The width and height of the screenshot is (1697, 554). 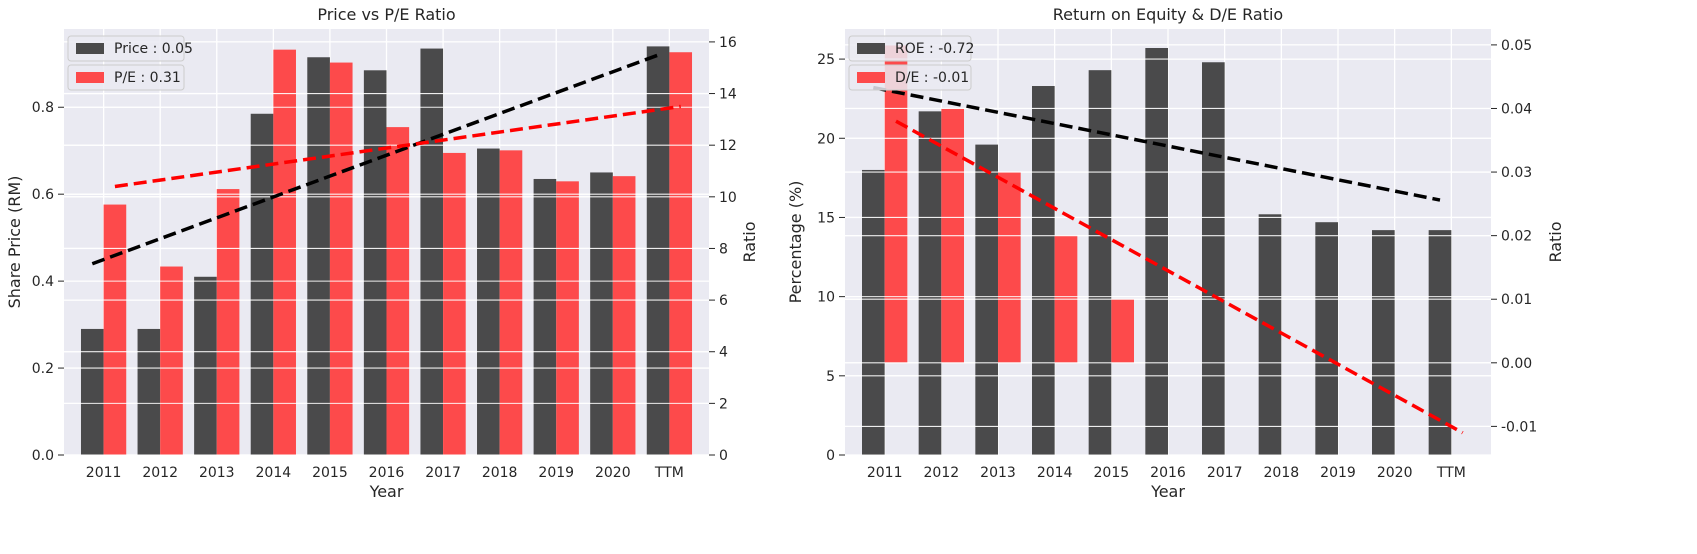 I want to click on y-right-tick-label: 0.04, so click(x=1516, y=109).